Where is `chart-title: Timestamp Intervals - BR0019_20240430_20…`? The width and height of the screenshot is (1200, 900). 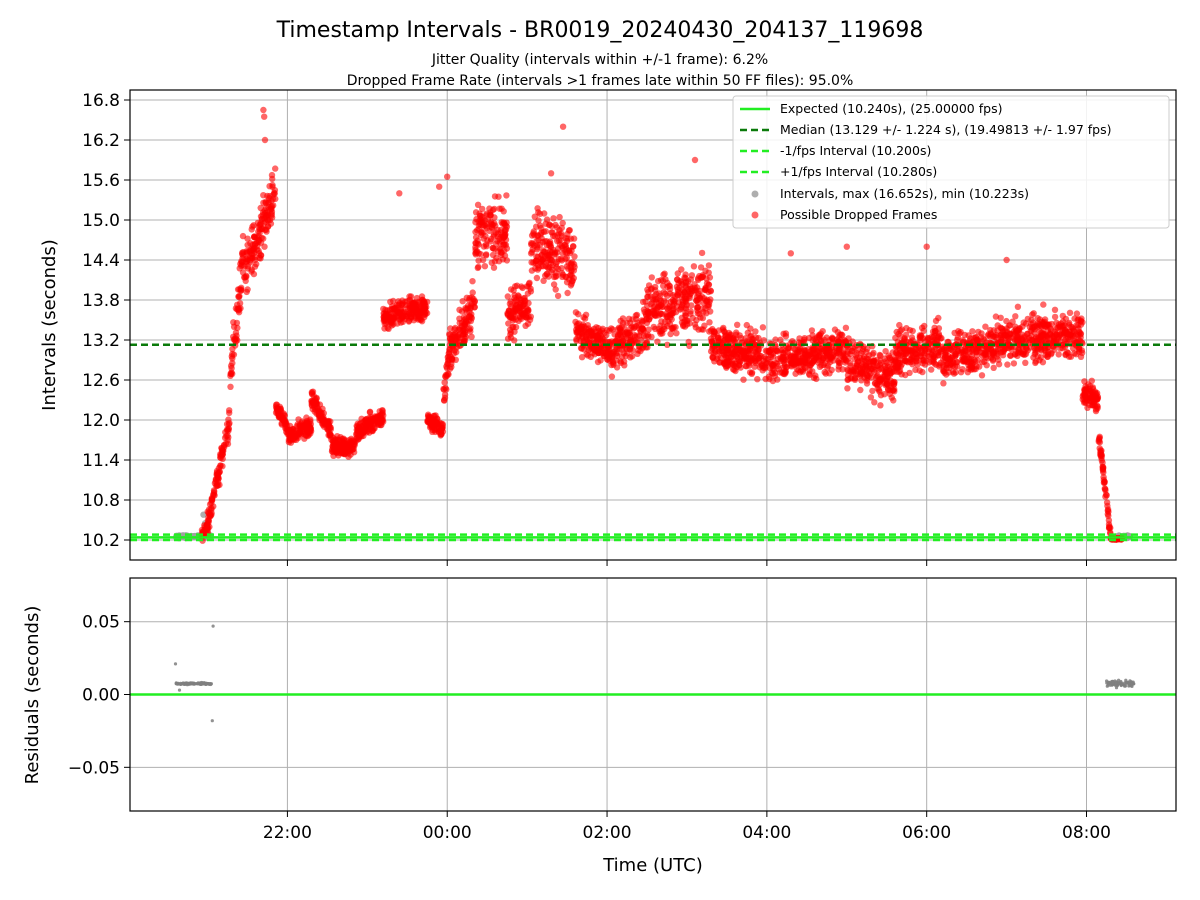 chart-title: Timestamp Intervals - BR0019_20240430_20… is located at coordinates (600, 30).